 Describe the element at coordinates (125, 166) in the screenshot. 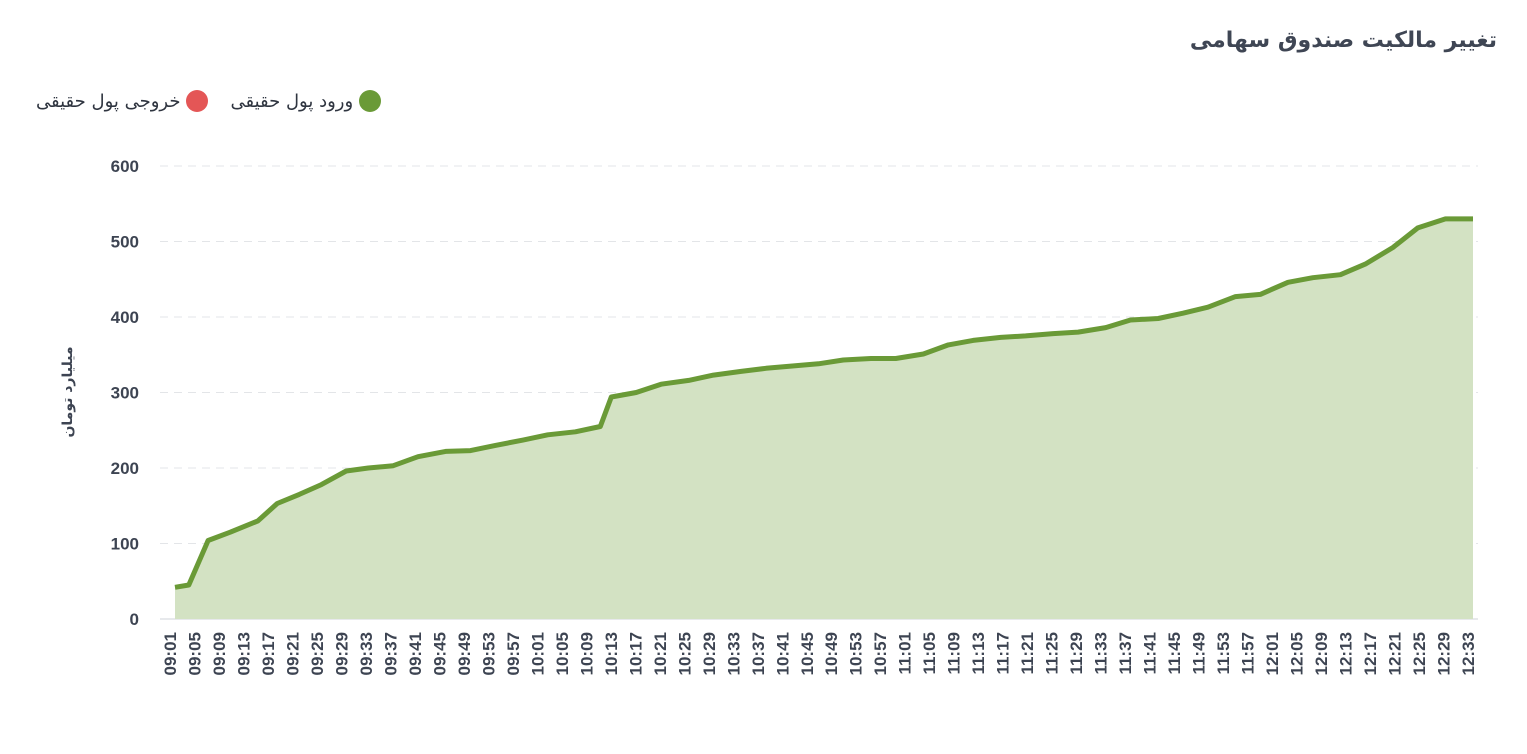

I see `y-tick-label: 600` at that location.